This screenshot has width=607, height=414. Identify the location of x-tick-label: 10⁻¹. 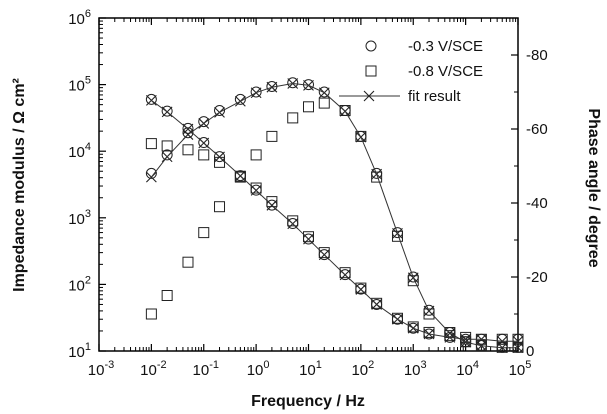
(206, 369).